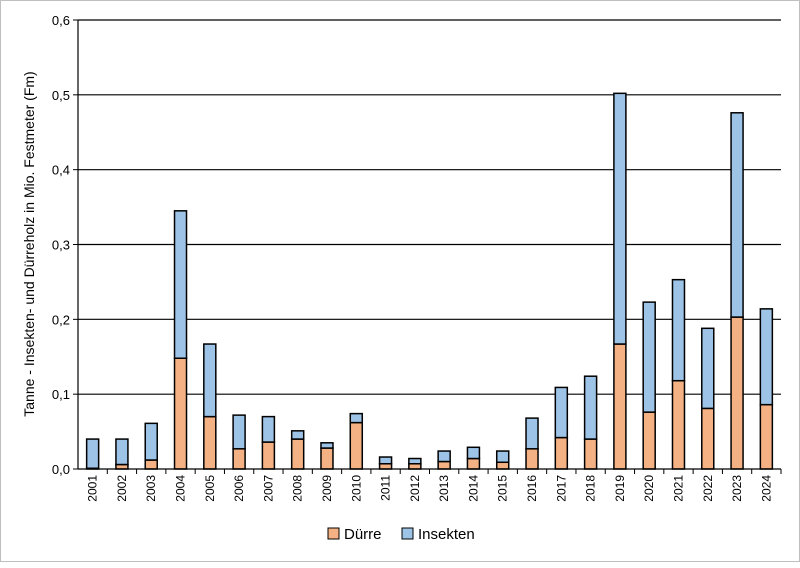  Describe the element at coordinates (210, 380) in the screenshot. I see `bar-insekten-2005` at that location.